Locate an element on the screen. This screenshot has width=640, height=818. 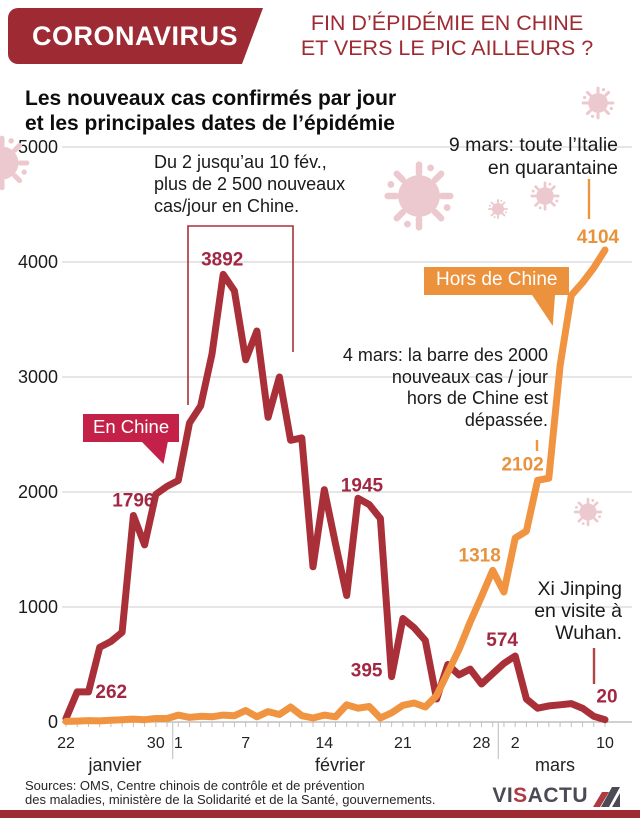
annotation-line: en visite à is located at coordinates (578, 611).